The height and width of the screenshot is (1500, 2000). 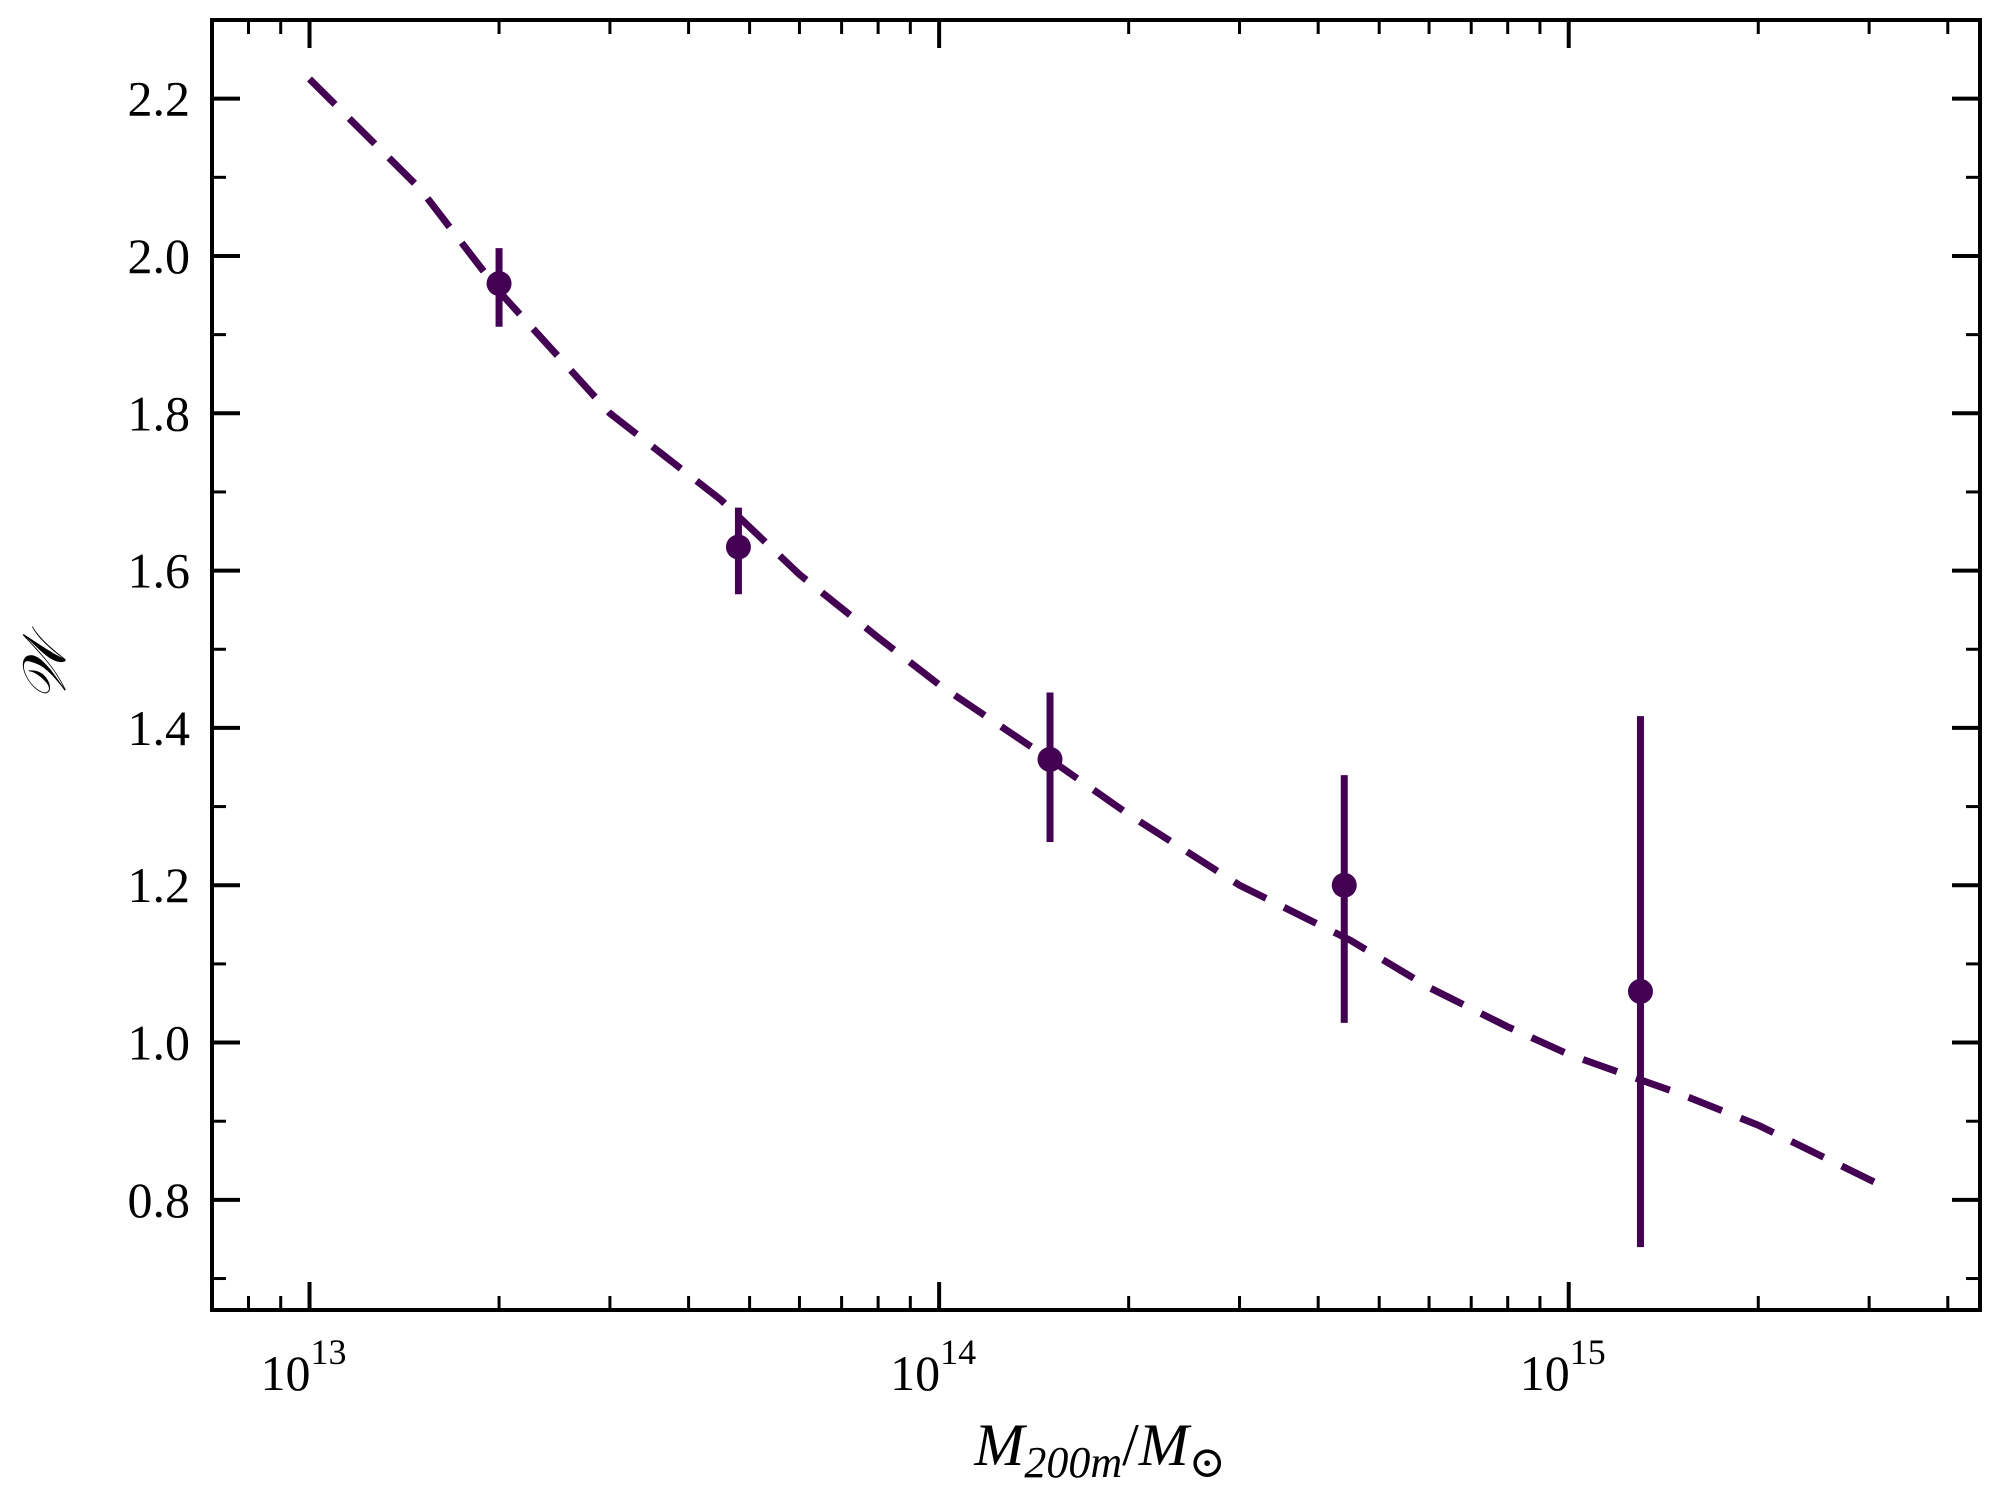 I want to click on y-tick-label: 0.8, so click(x=159, y=1200).